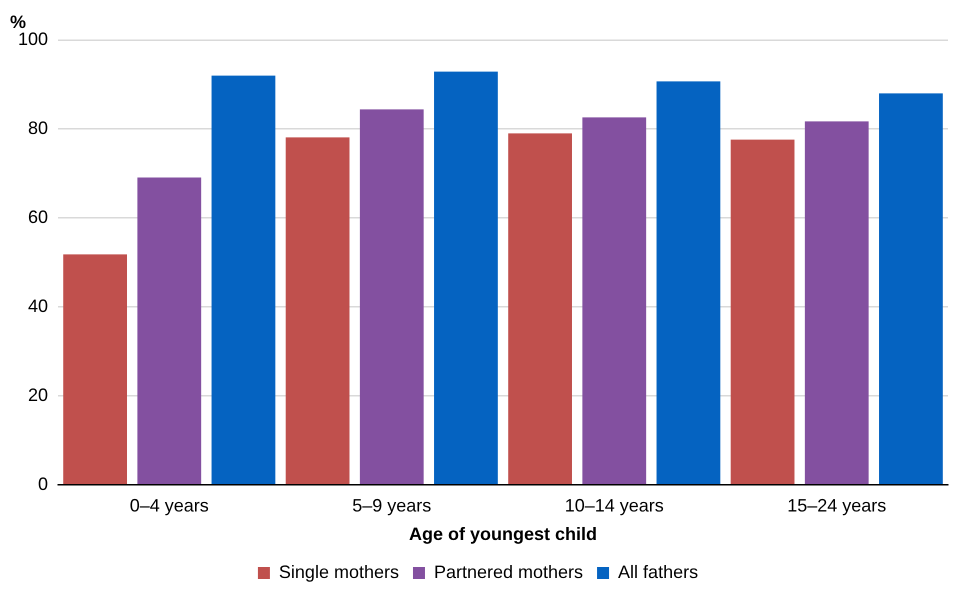  What do you see at coordinates (338, 572) in the screenshot?
I see `legend-label: Single mothers` at bounding box center [338, 572].